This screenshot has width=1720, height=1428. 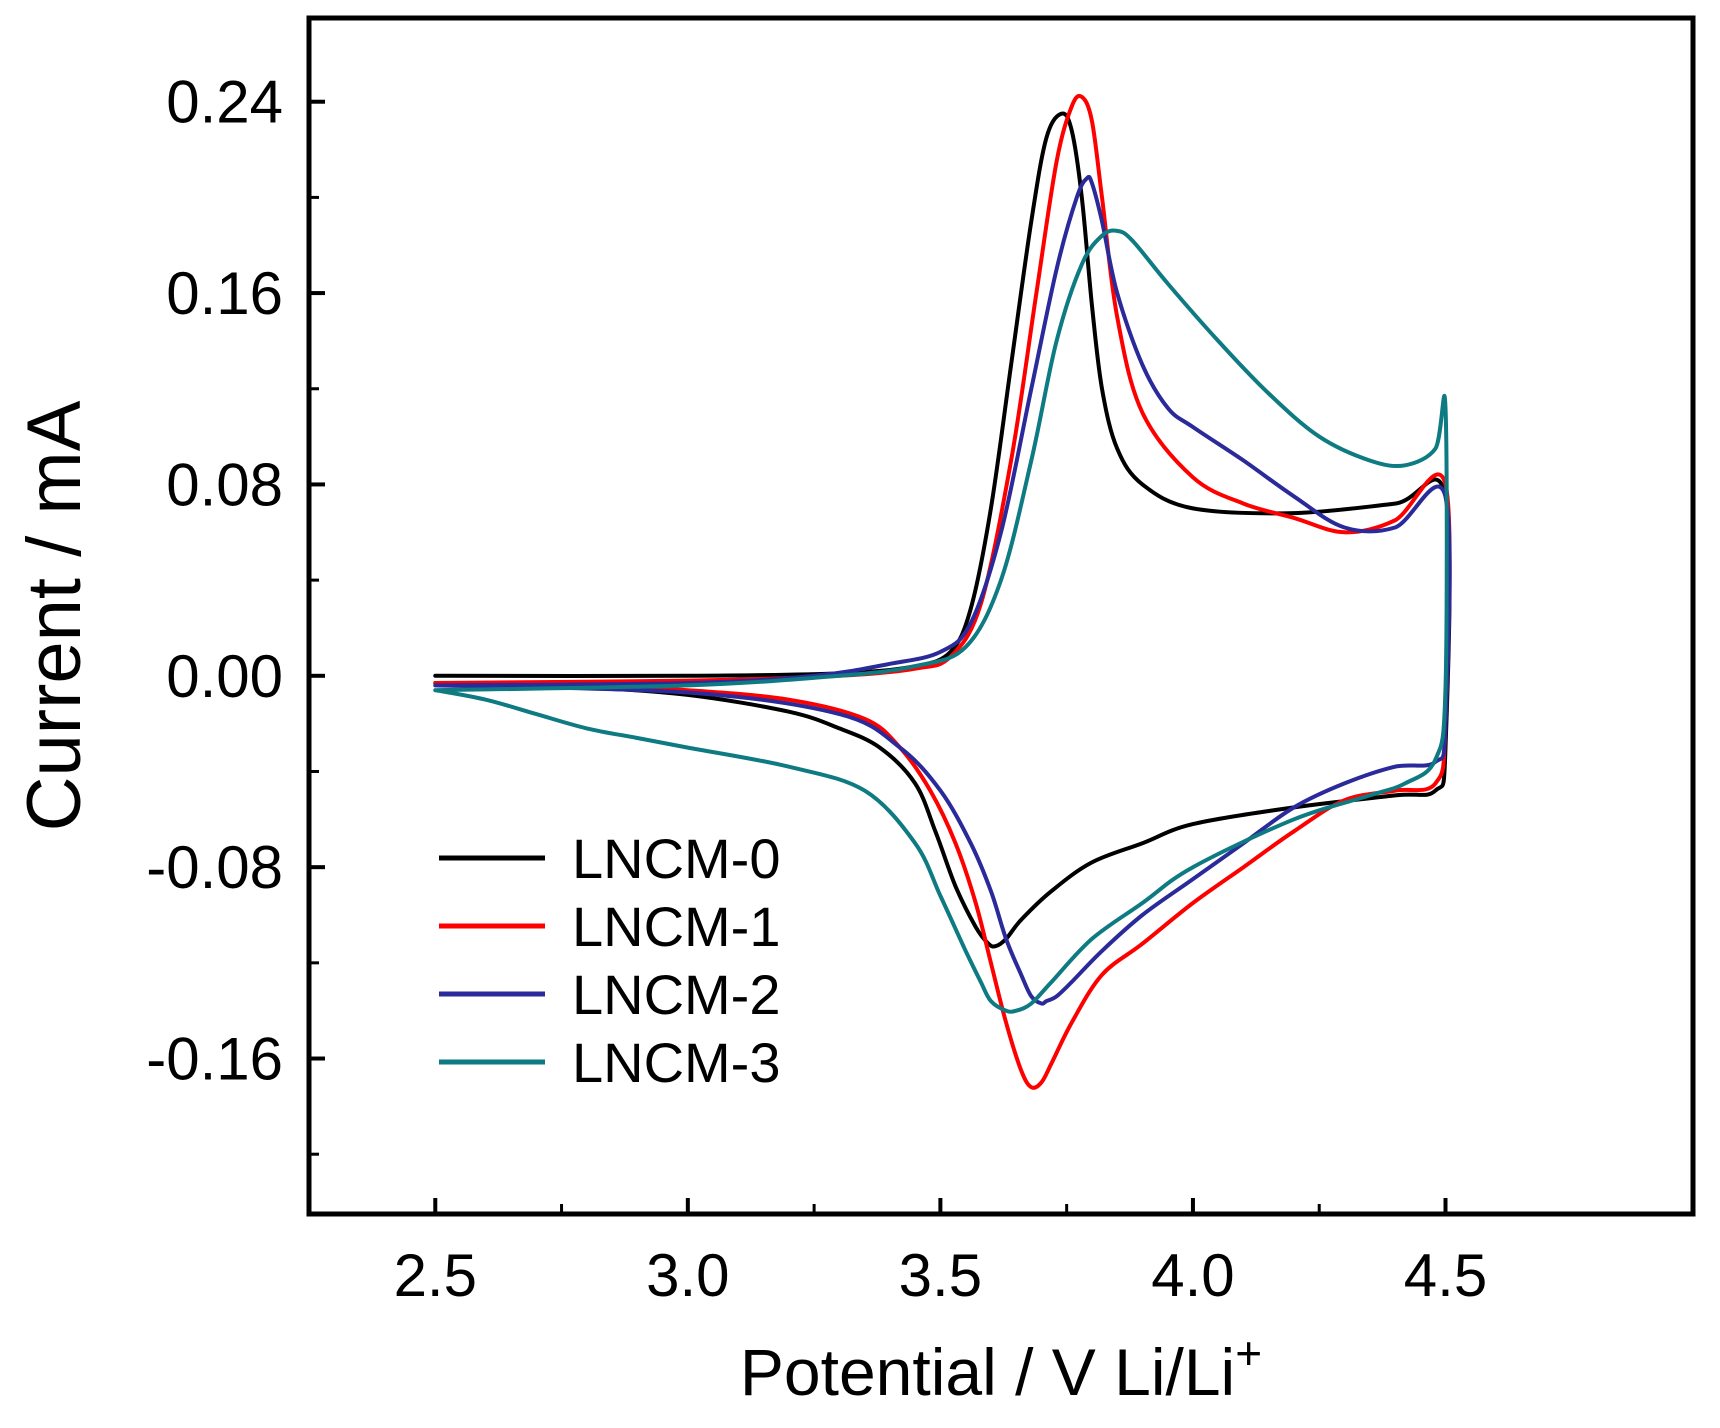 What do you see at coordinates (676, 1062) in the screenshot?
I see `legend-label: LNCM-3` at bounding box center [676, 1062].